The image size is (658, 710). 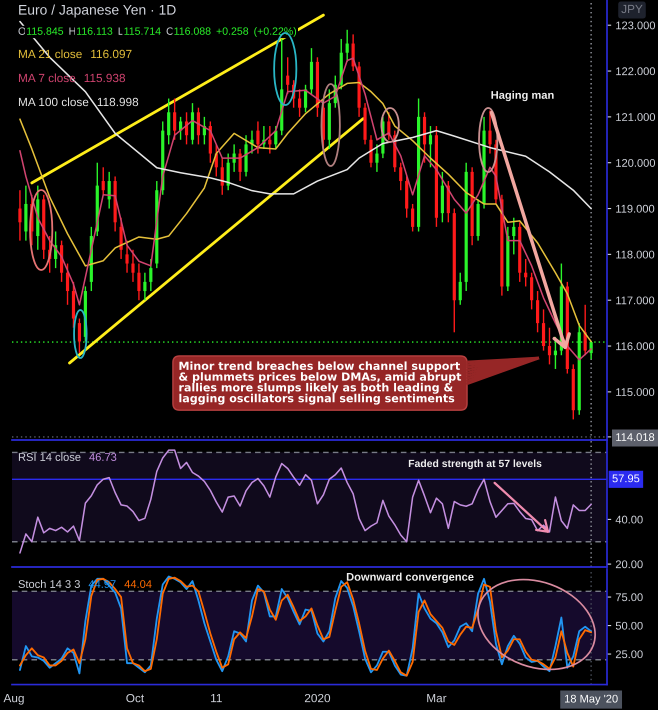 I want to click on x-tick-label: Mar, so click(x=436, y=698).